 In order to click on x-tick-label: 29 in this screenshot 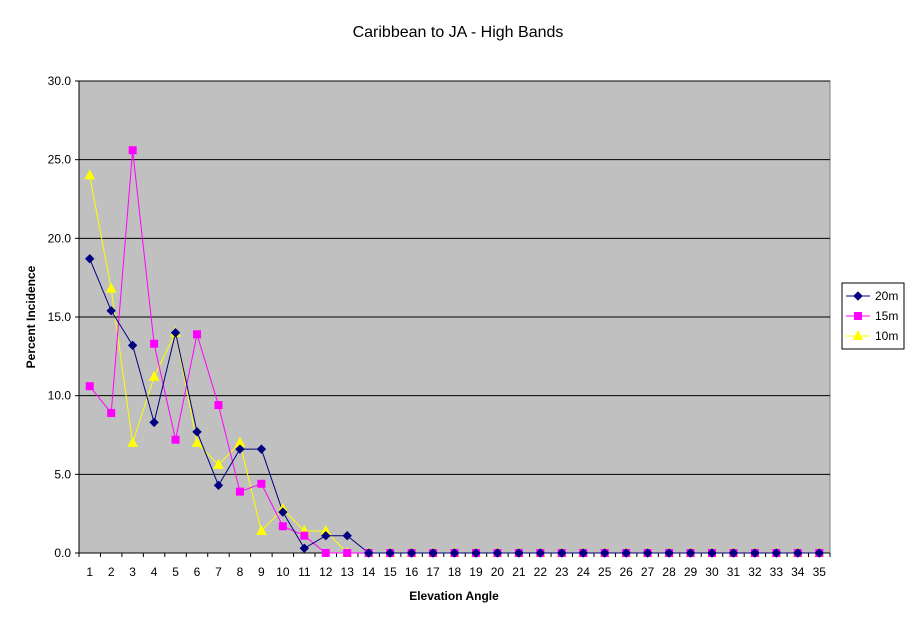, I will do `click(691, 572)`.